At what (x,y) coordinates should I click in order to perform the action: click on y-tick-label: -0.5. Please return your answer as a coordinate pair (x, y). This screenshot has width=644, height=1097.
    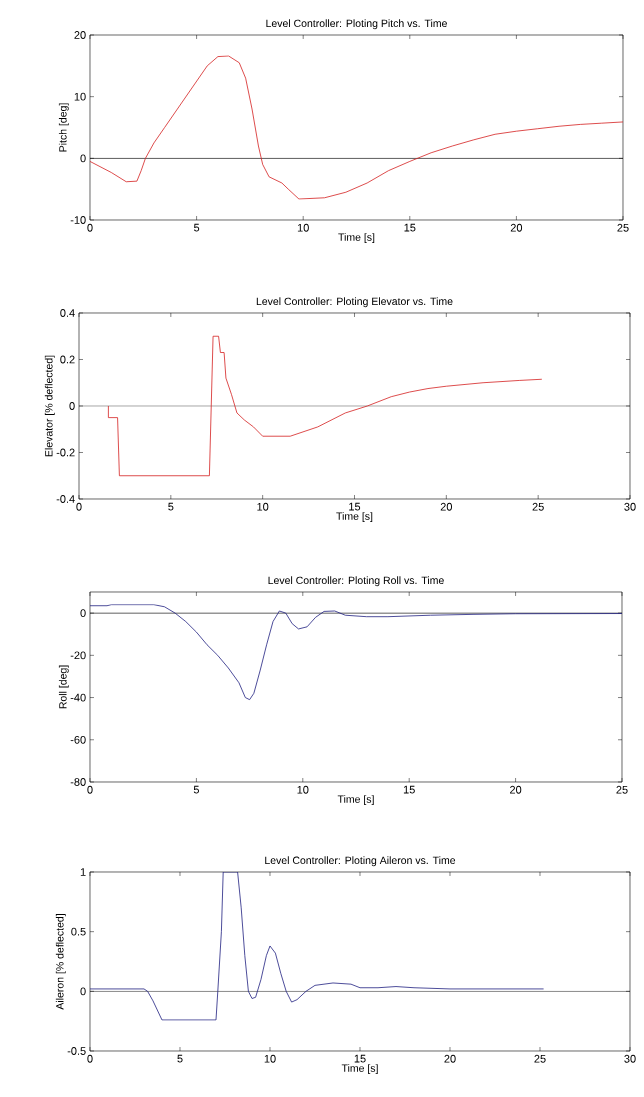
    Looking at the image, I should click on (76, 1051).